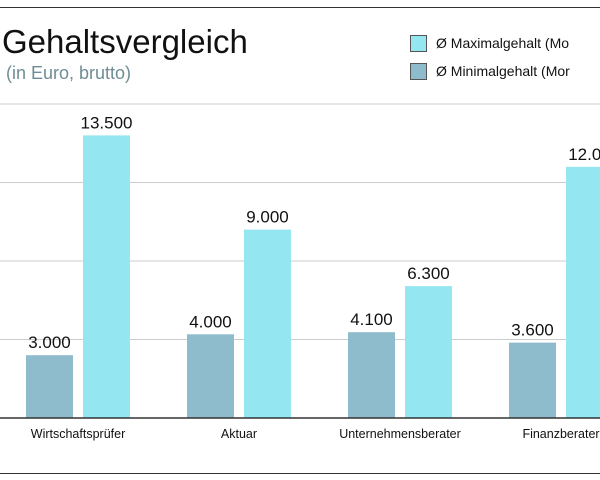 The width and height of the screenshot is (600, 480). I want to click on data-label-max-1: 9.000, so click(267, 217).